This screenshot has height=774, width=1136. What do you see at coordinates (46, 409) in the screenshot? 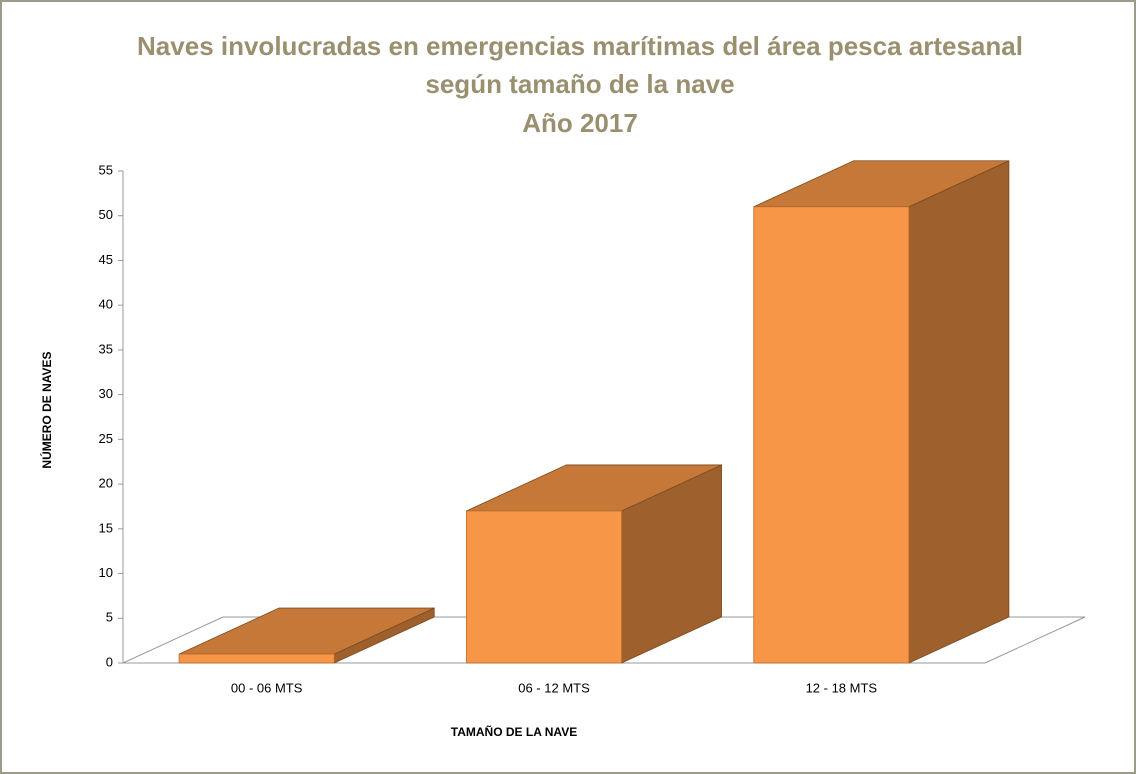
I see `y-axis-title: NÚMERO DE NAVES` at bounding box center [46, 409].